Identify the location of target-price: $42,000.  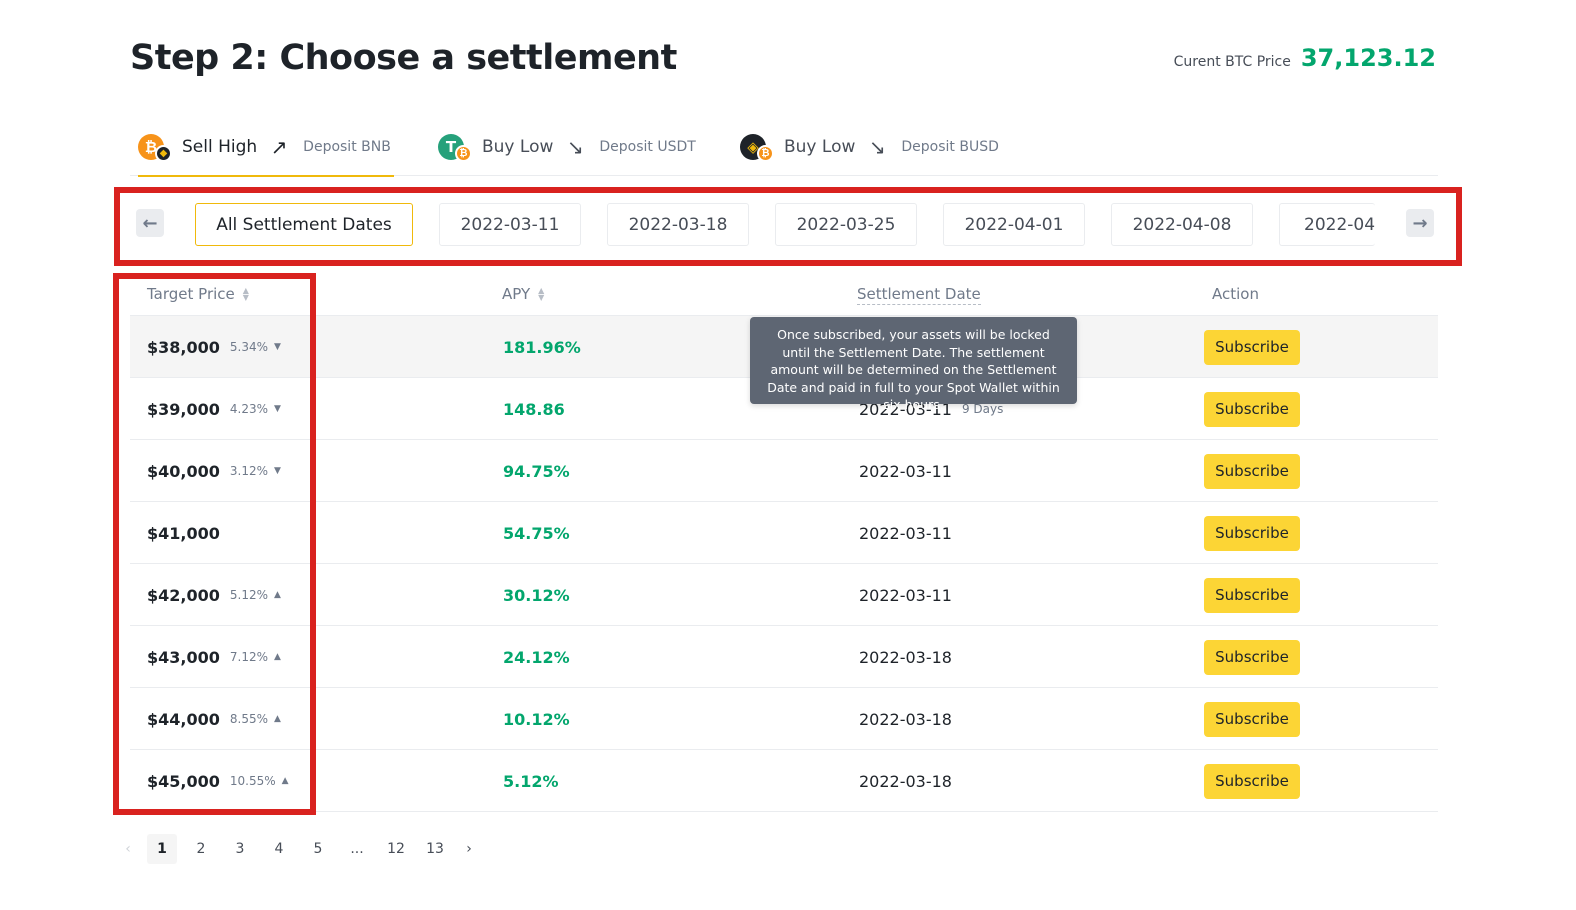
(183, 595).